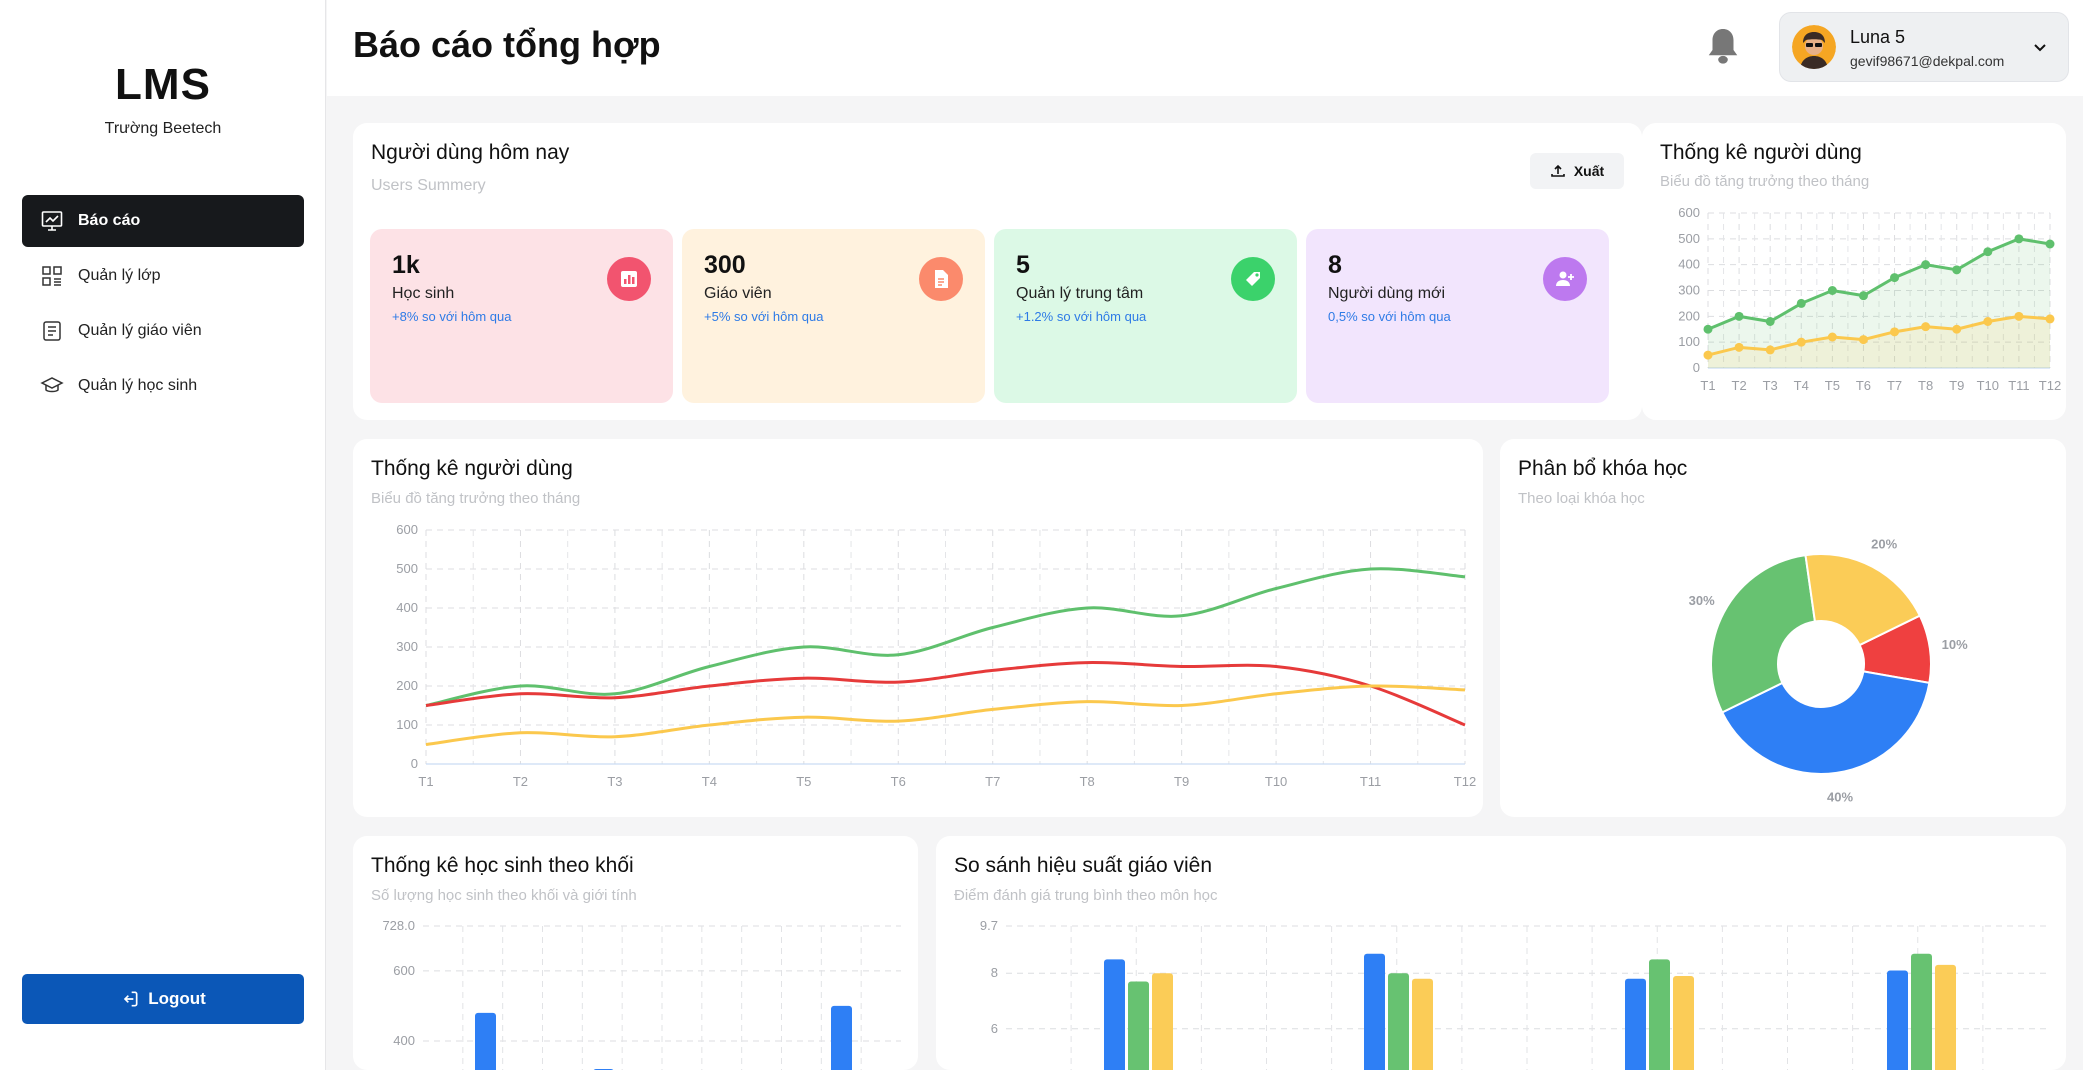  What do you see at coordinates (709, 781) in the screenshot?
I see `x-tick-label: T4` at bounding box center [709, 781].